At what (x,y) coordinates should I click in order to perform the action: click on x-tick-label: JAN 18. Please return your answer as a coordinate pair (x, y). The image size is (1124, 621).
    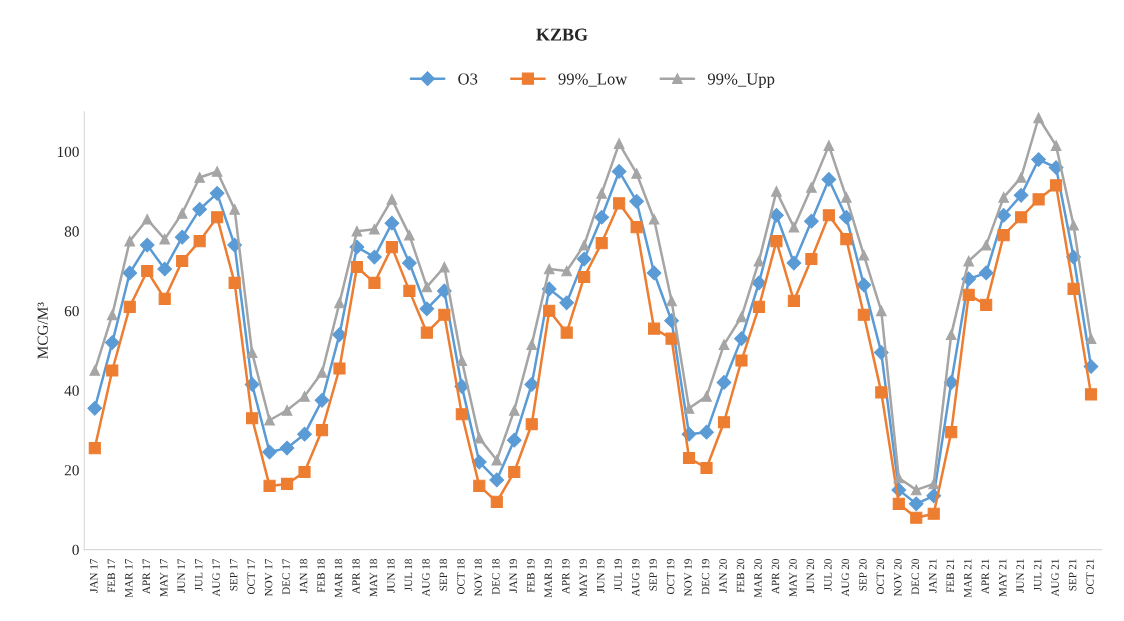
    Looking at the image, I should click on (303, 576).